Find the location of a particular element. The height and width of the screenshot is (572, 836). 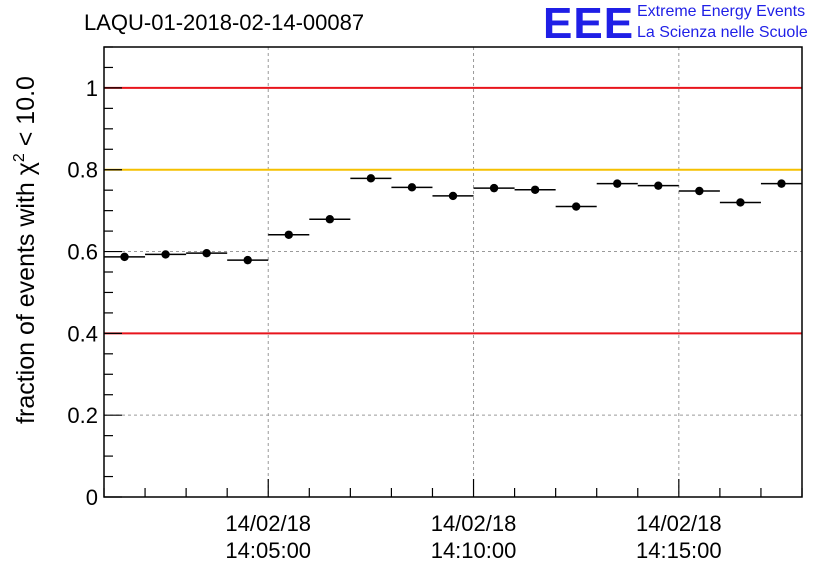

logo-subtitle-line2: La Scienza nelle Scuole is located at coordinates (722, 32).